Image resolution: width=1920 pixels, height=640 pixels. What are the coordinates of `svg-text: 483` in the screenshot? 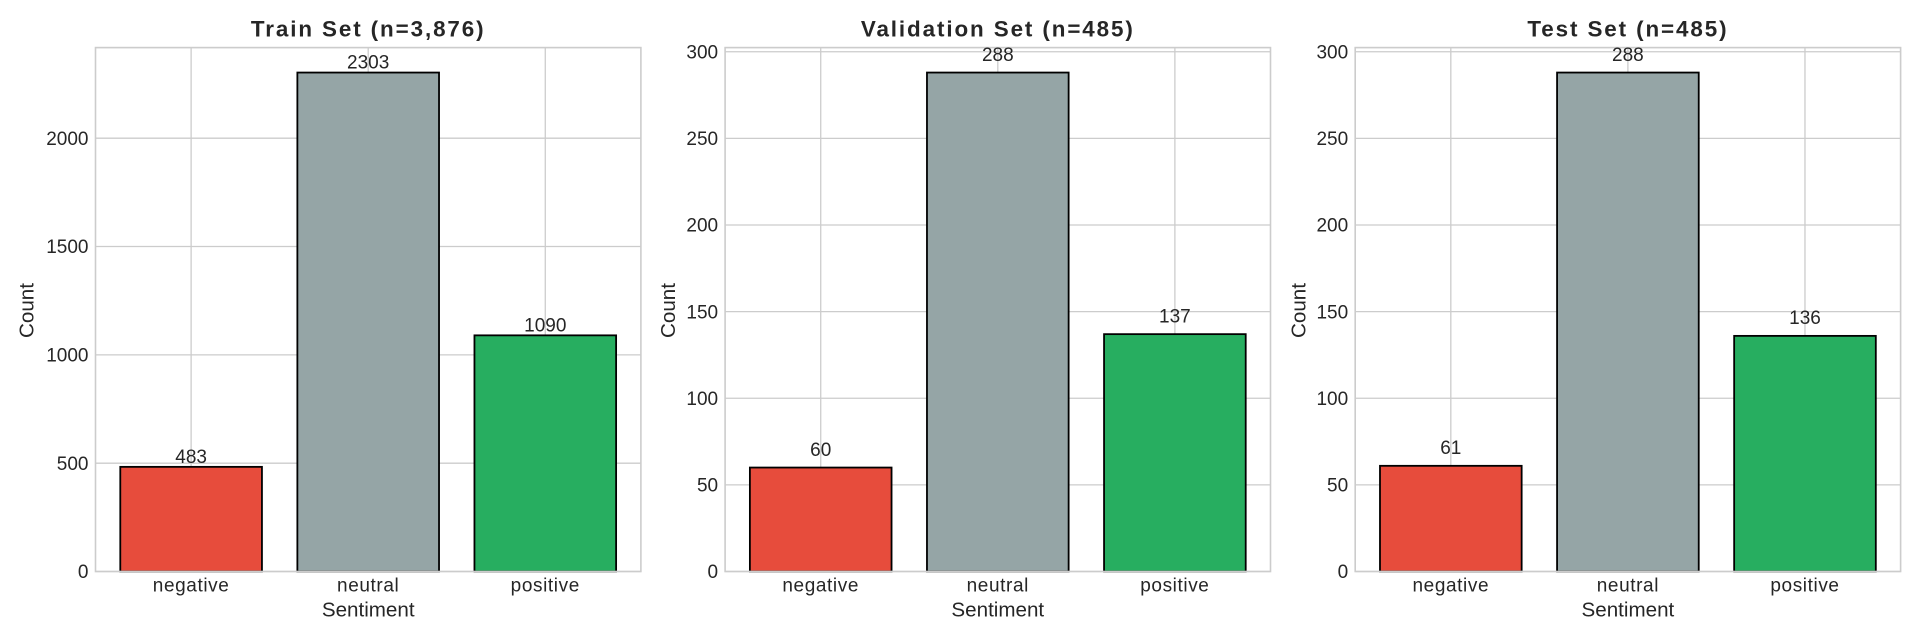 It's located at (191, 457).